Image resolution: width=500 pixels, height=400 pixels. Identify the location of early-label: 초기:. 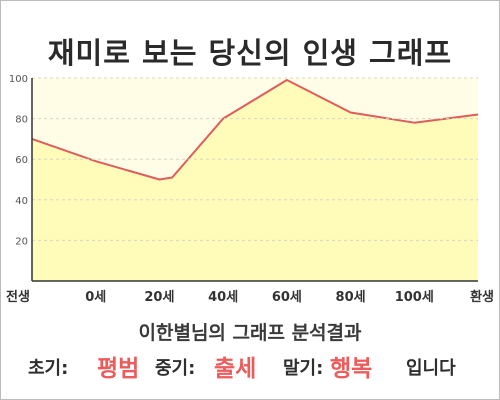
(48, 368).